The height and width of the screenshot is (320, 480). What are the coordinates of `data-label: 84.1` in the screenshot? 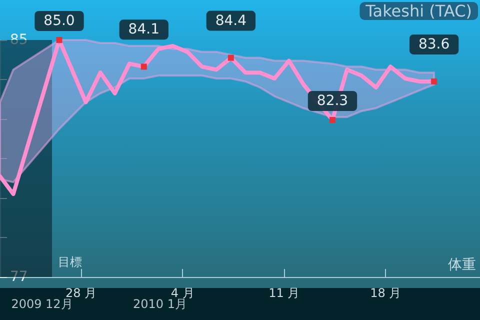 It's located at (144, 30).